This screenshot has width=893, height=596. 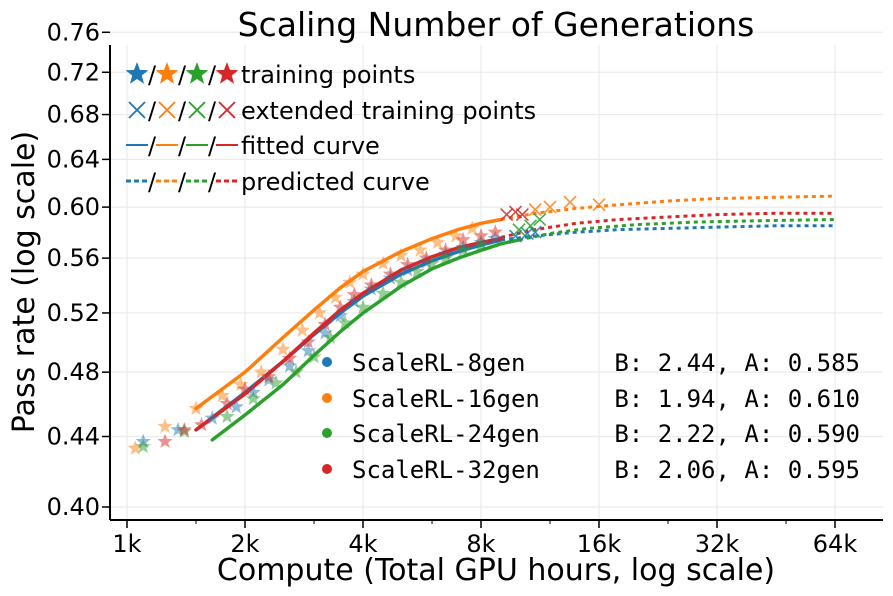 I want to click on y-tick-label: 0.56, so click(x=73, y=258).